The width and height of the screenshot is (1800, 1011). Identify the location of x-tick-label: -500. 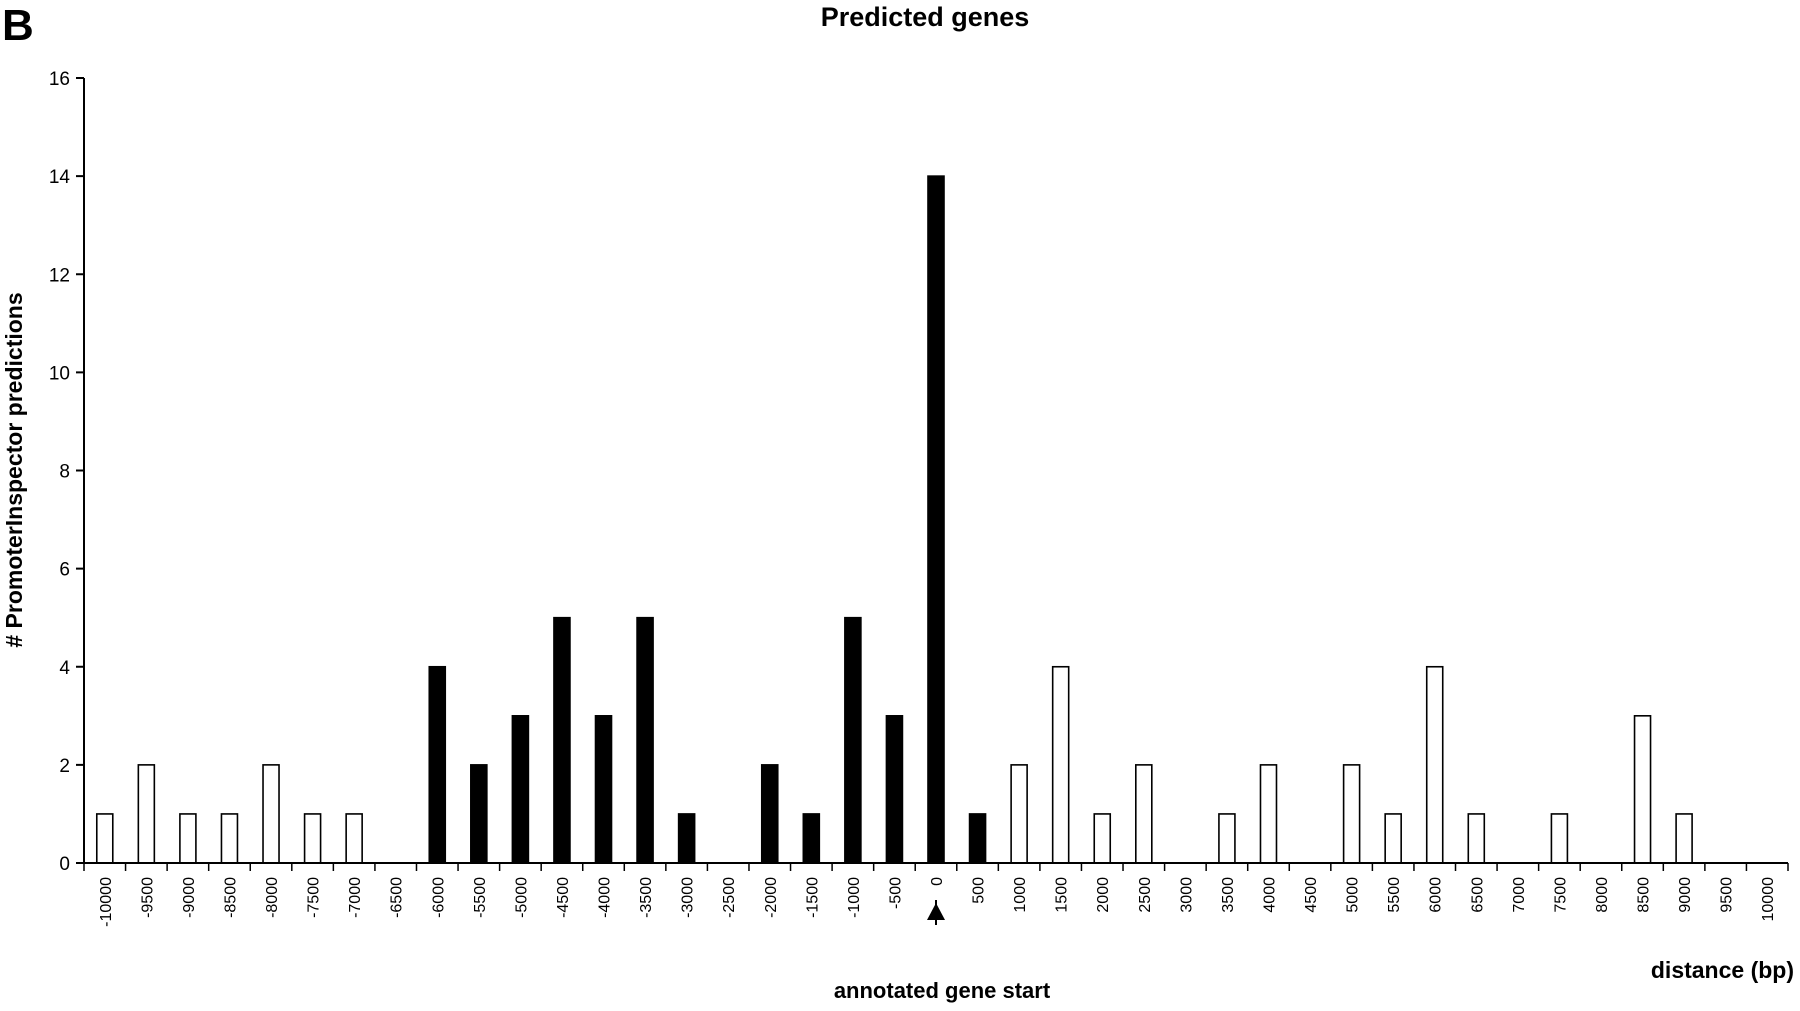
(895, 893).